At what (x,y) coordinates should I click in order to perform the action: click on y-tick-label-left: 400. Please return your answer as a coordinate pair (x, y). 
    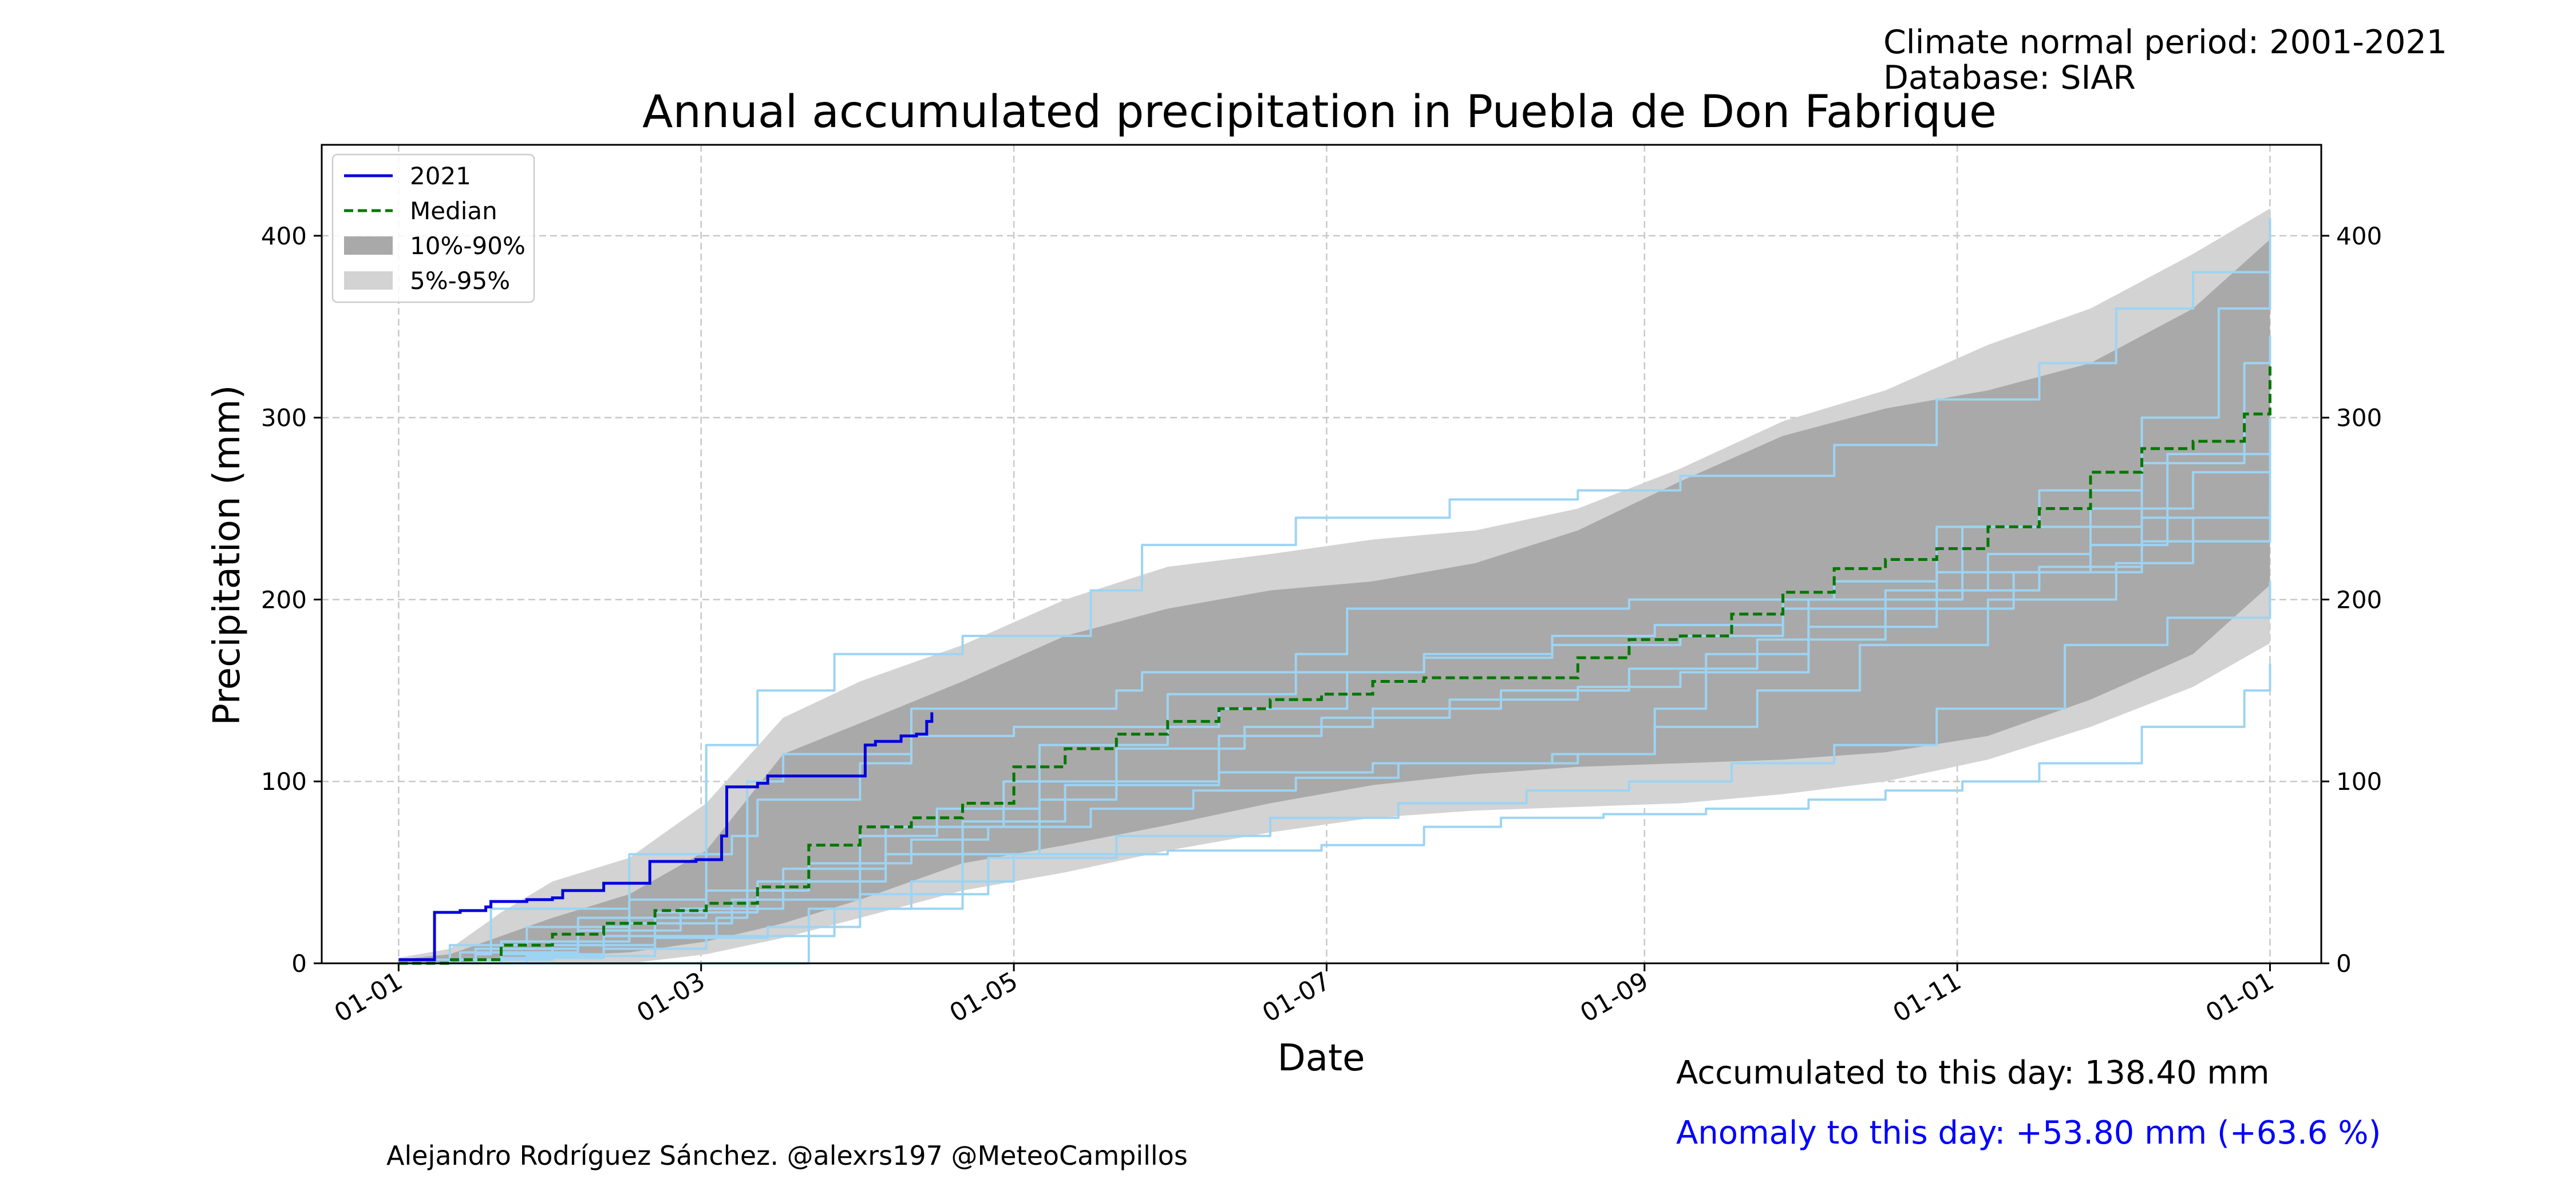
    Looking at the image, I should click on (284, 236).